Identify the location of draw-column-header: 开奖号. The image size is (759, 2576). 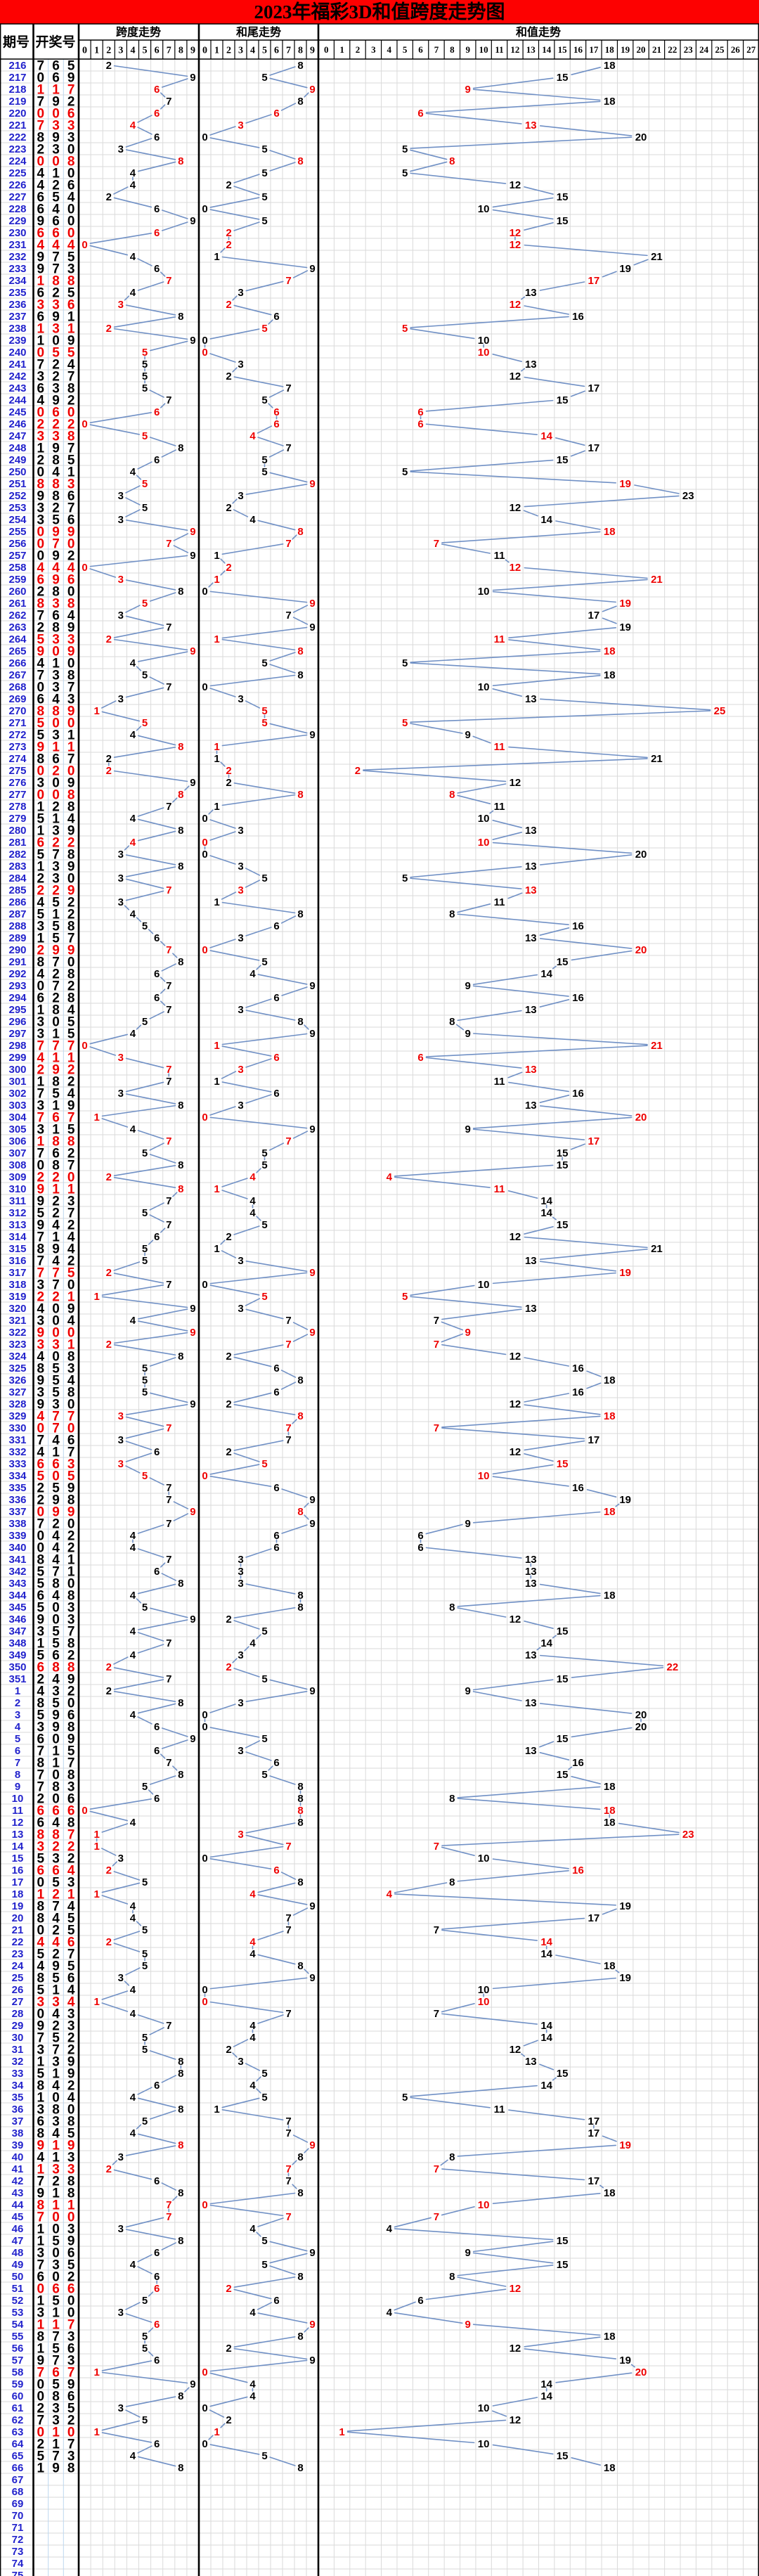
(55, 42).